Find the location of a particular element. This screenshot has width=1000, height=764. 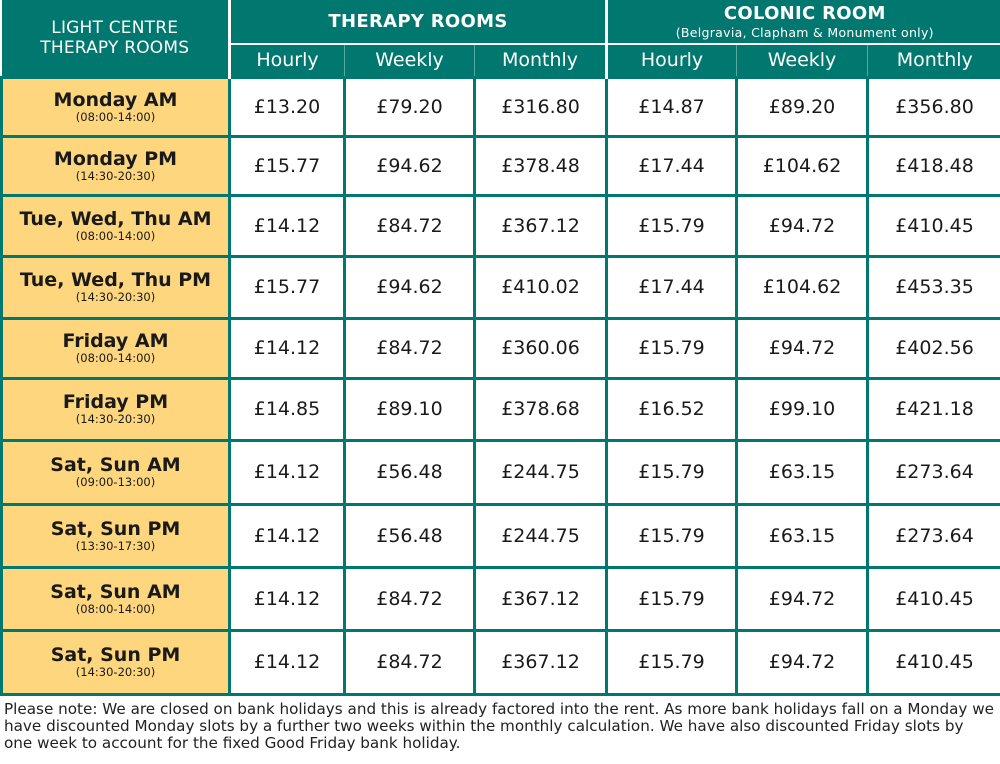

colonic-monthly-price: £356.80 is located at coordinates (933, 106).